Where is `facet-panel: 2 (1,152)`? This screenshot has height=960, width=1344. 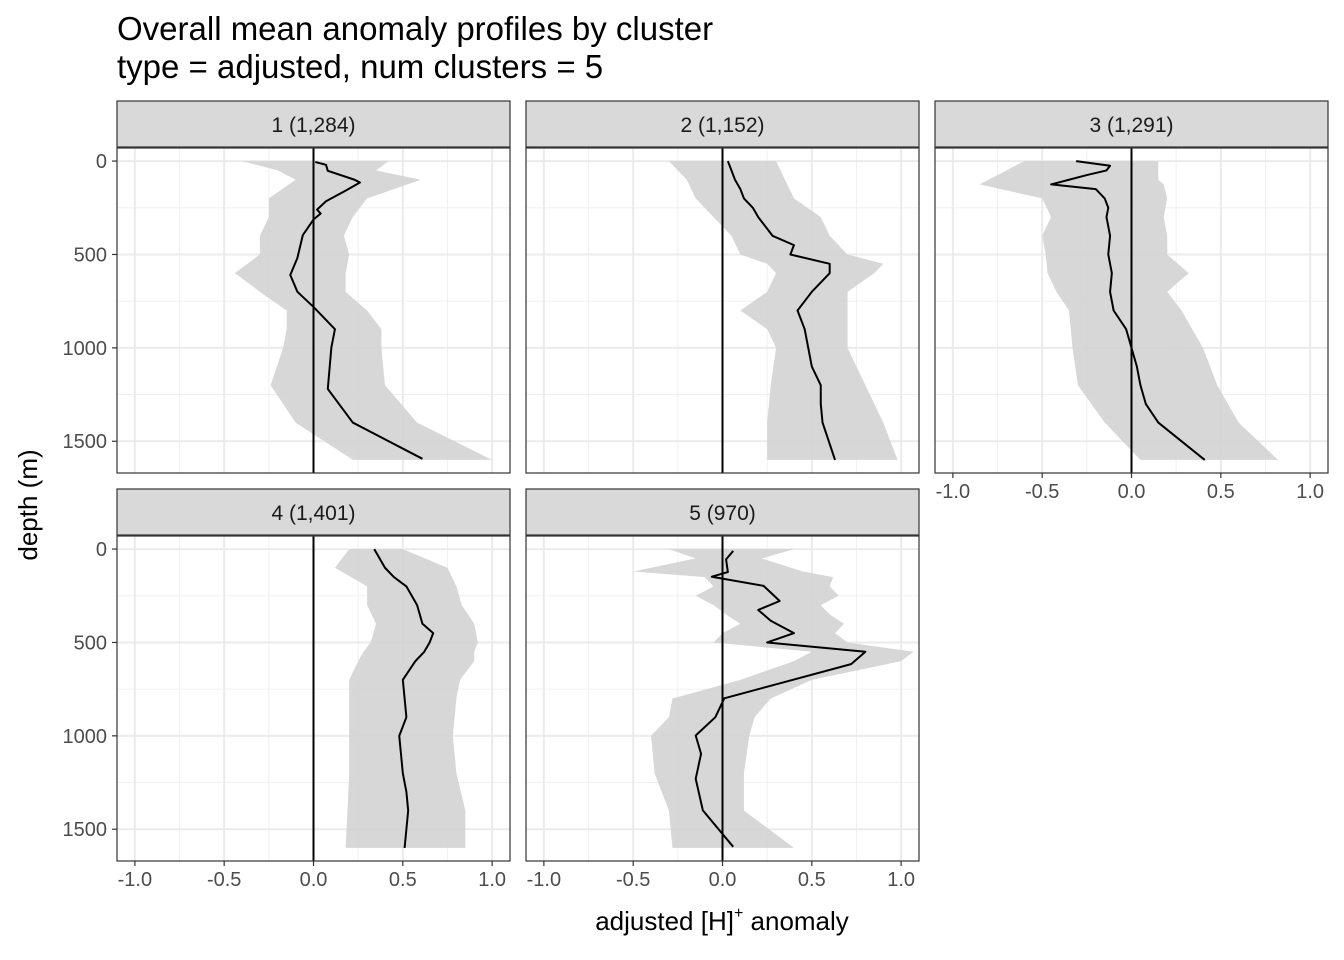 facet-panel: 2 (1,152) is located at coordinates (722, 287).